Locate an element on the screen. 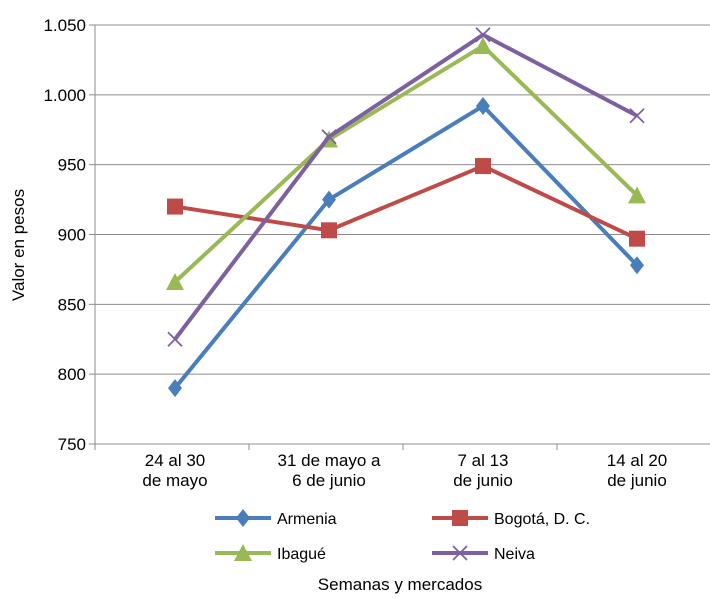  legend-label: Bogotá, D. C. is located at coordinates (542, 519).